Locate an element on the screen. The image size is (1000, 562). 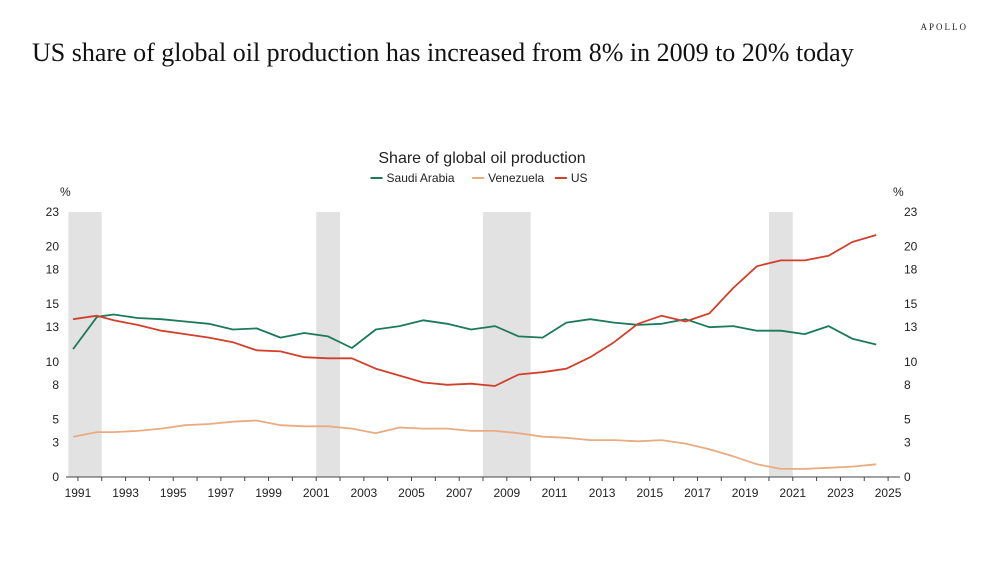
brand-logo: APOLLO is located at coordinates (944, 27).